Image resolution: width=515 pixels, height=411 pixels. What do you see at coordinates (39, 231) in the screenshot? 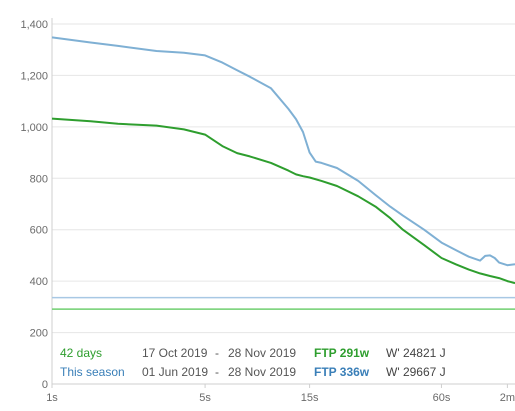
I see `y-tick-label: 600` at bounding box center [39, 231].